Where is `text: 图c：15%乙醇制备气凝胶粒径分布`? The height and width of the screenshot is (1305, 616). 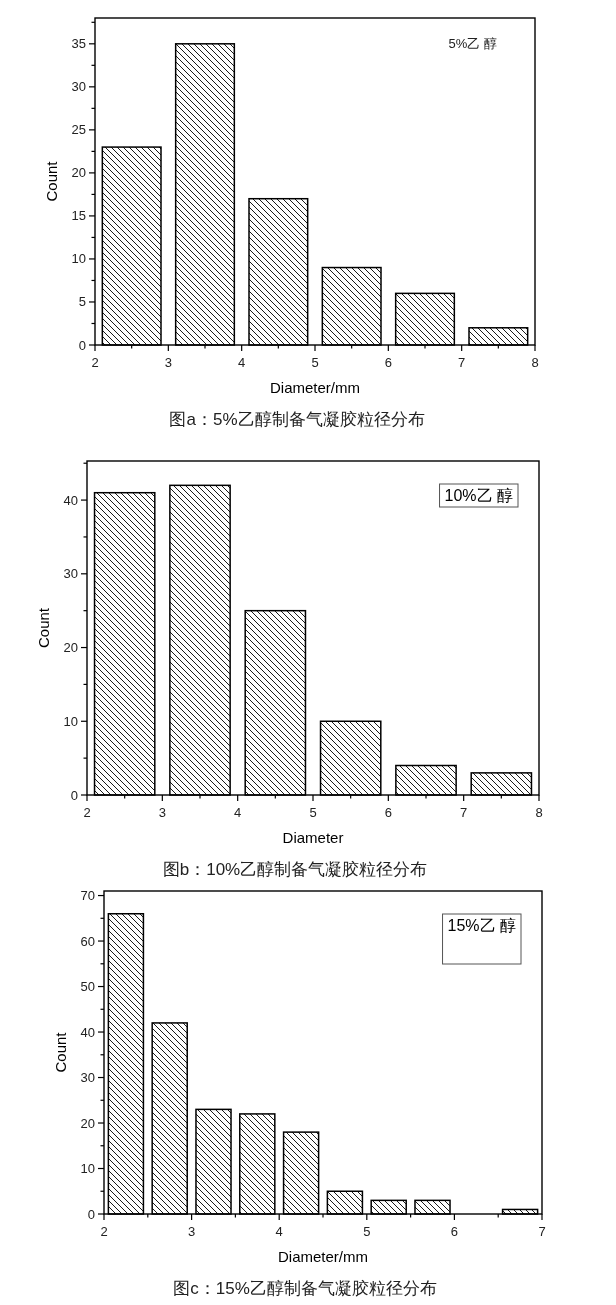 text: 图c：15%乙醇制备气凝胶粒径分布 is located at coordinates (305, 1288).